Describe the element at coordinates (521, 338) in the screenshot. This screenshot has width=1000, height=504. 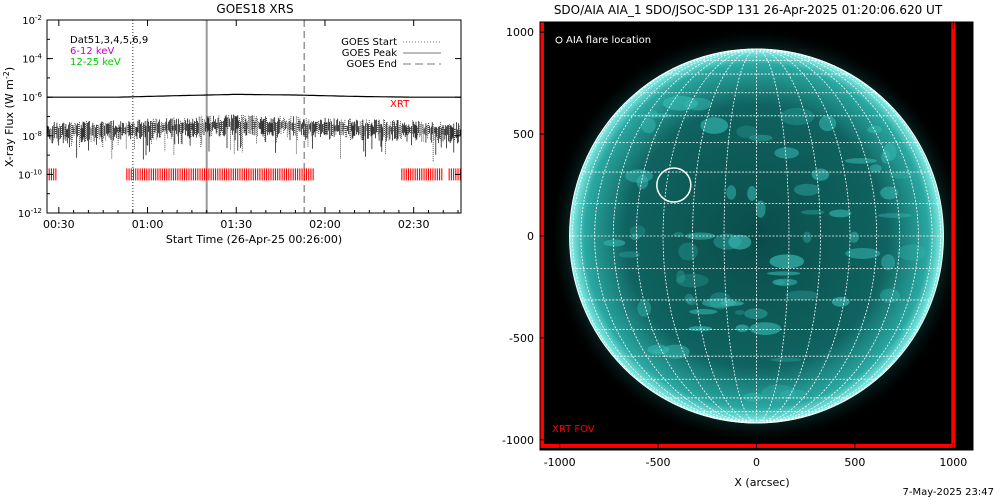
I see `aia-y-tick-label: -500` at that location.